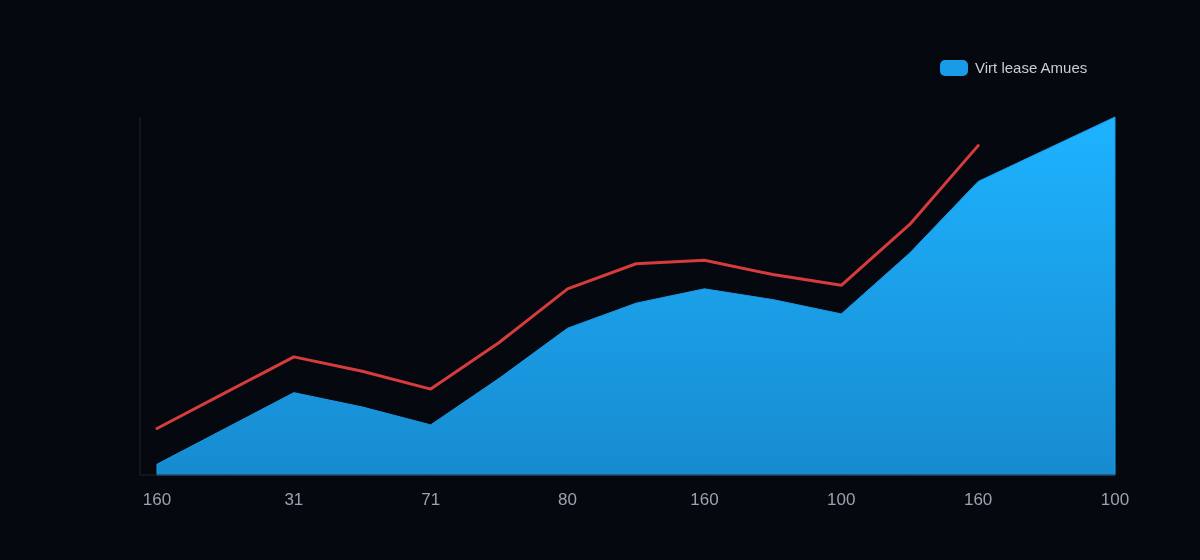  Describe the element at coordinates (568, 499) in the screenshot. I see `x-tick-label: 80` at that location.